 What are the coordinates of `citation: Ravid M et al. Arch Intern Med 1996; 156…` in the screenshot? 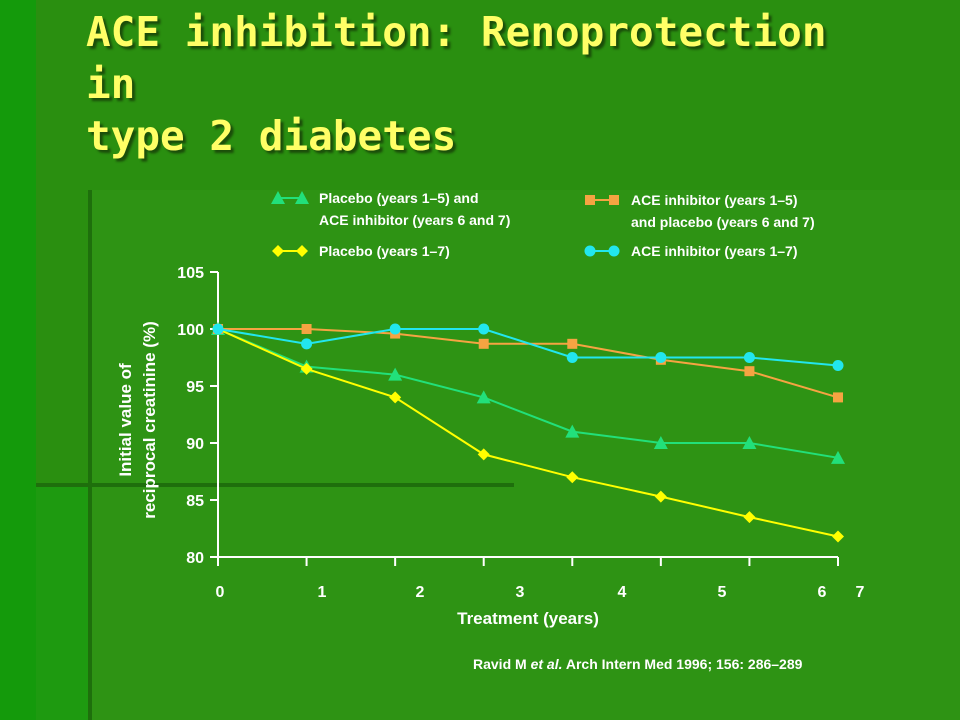 It's located at (637, 664).